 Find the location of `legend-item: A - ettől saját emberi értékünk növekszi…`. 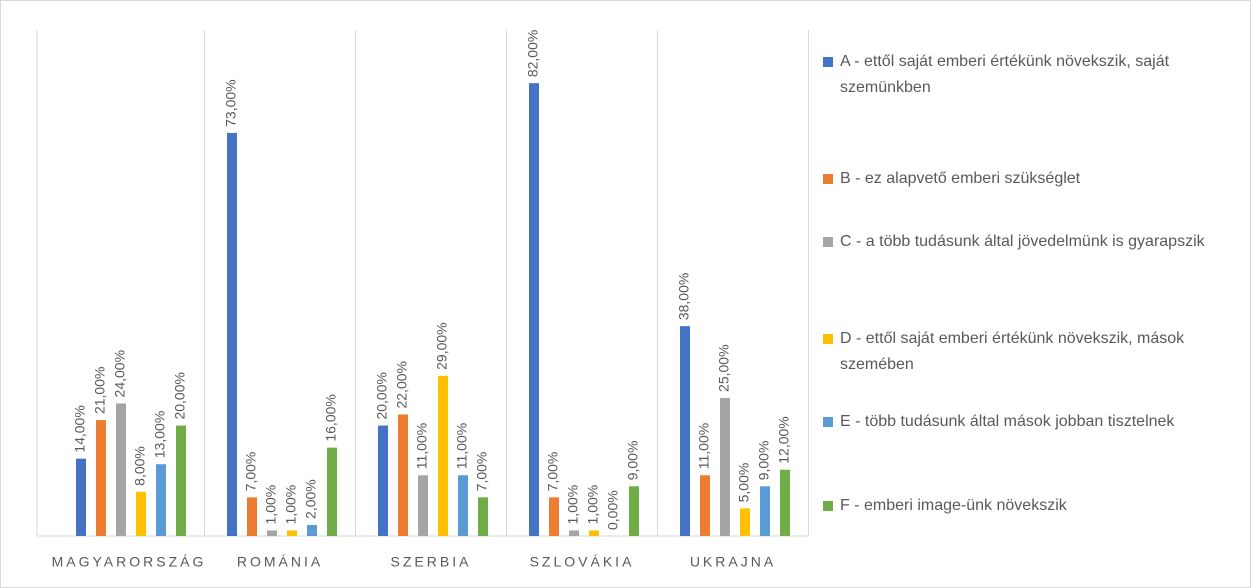

legend-item: A - ettől saját emberi értékünk növekszi… is located at coordinates (1030, 75).